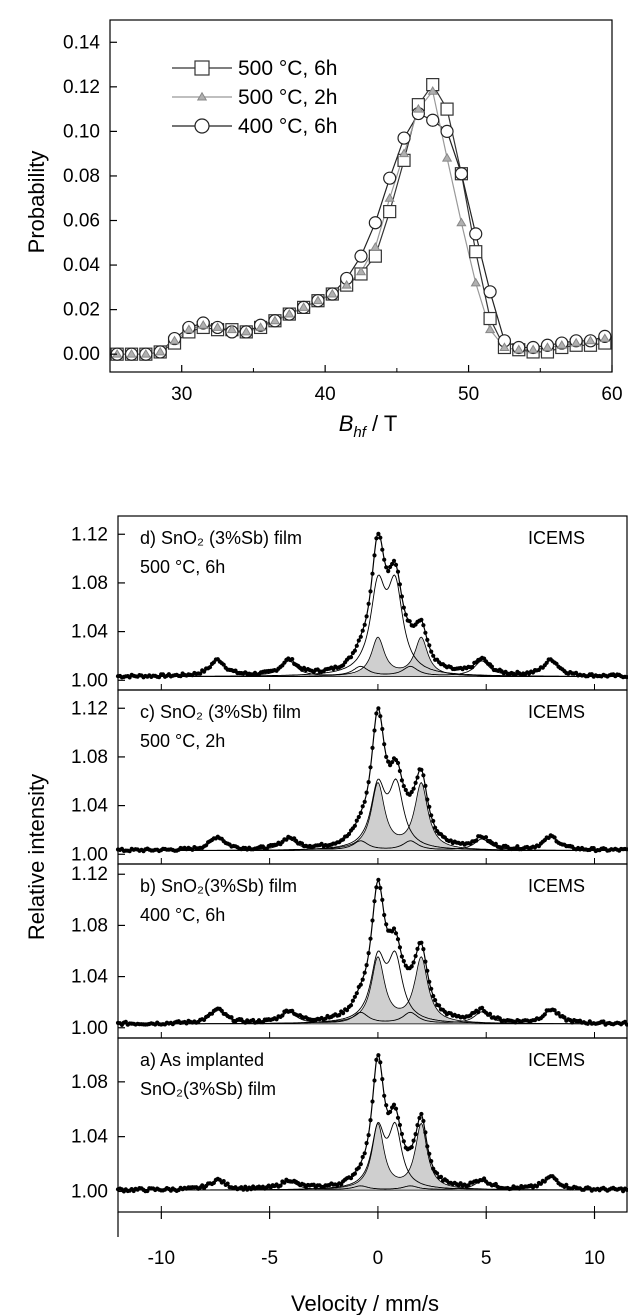 Image resolution: width=628 pixels, height=1315 pixels. What do you see at coordinates (287, 97) in the screenshot?
I see `legend-label: 500 °C, 2h` at bounding box center [287, 97].